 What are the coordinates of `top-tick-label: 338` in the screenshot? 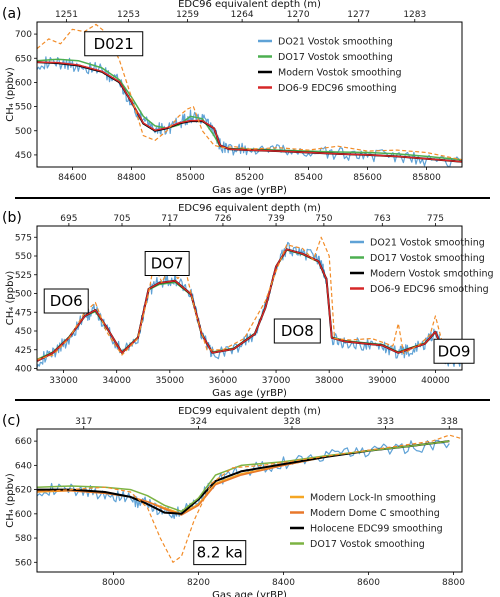 It's located at (449, 422).